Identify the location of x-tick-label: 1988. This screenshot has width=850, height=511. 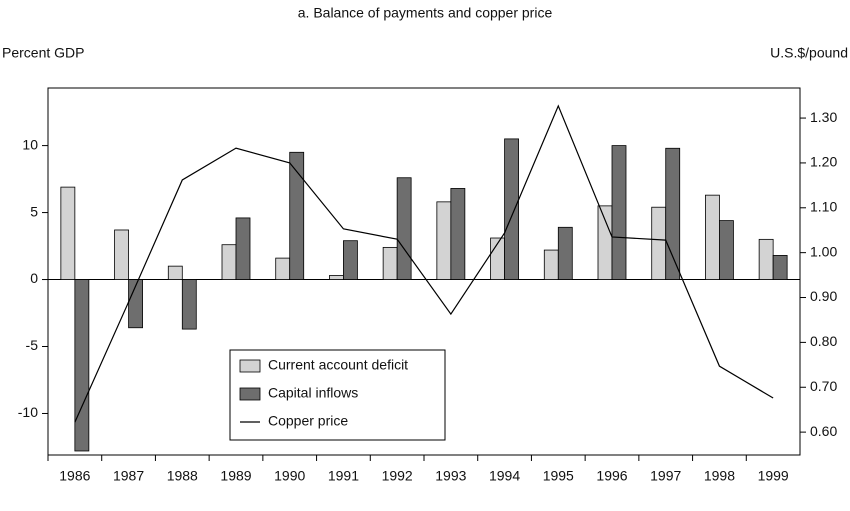
(182, 476).